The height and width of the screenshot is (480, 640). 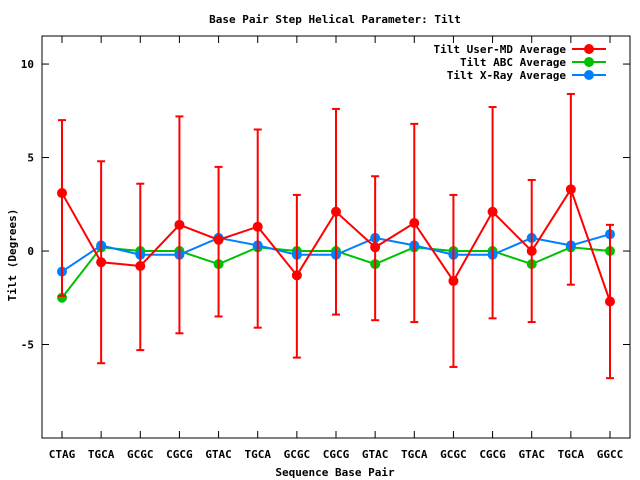 I want to click on y-axis-label: Tilt (Degrees), so click(x=12, y=255).